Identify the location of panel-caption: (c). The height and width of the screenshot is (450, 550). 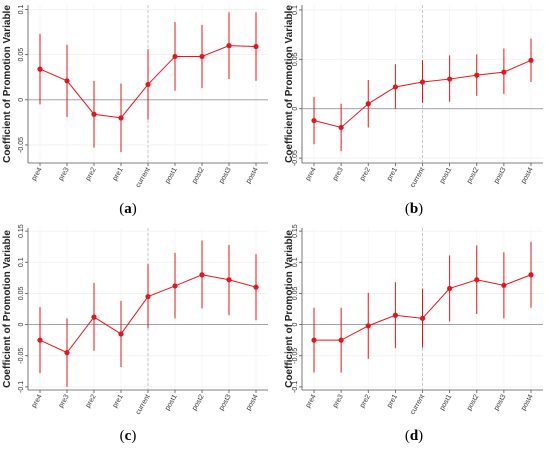
(128, 436).